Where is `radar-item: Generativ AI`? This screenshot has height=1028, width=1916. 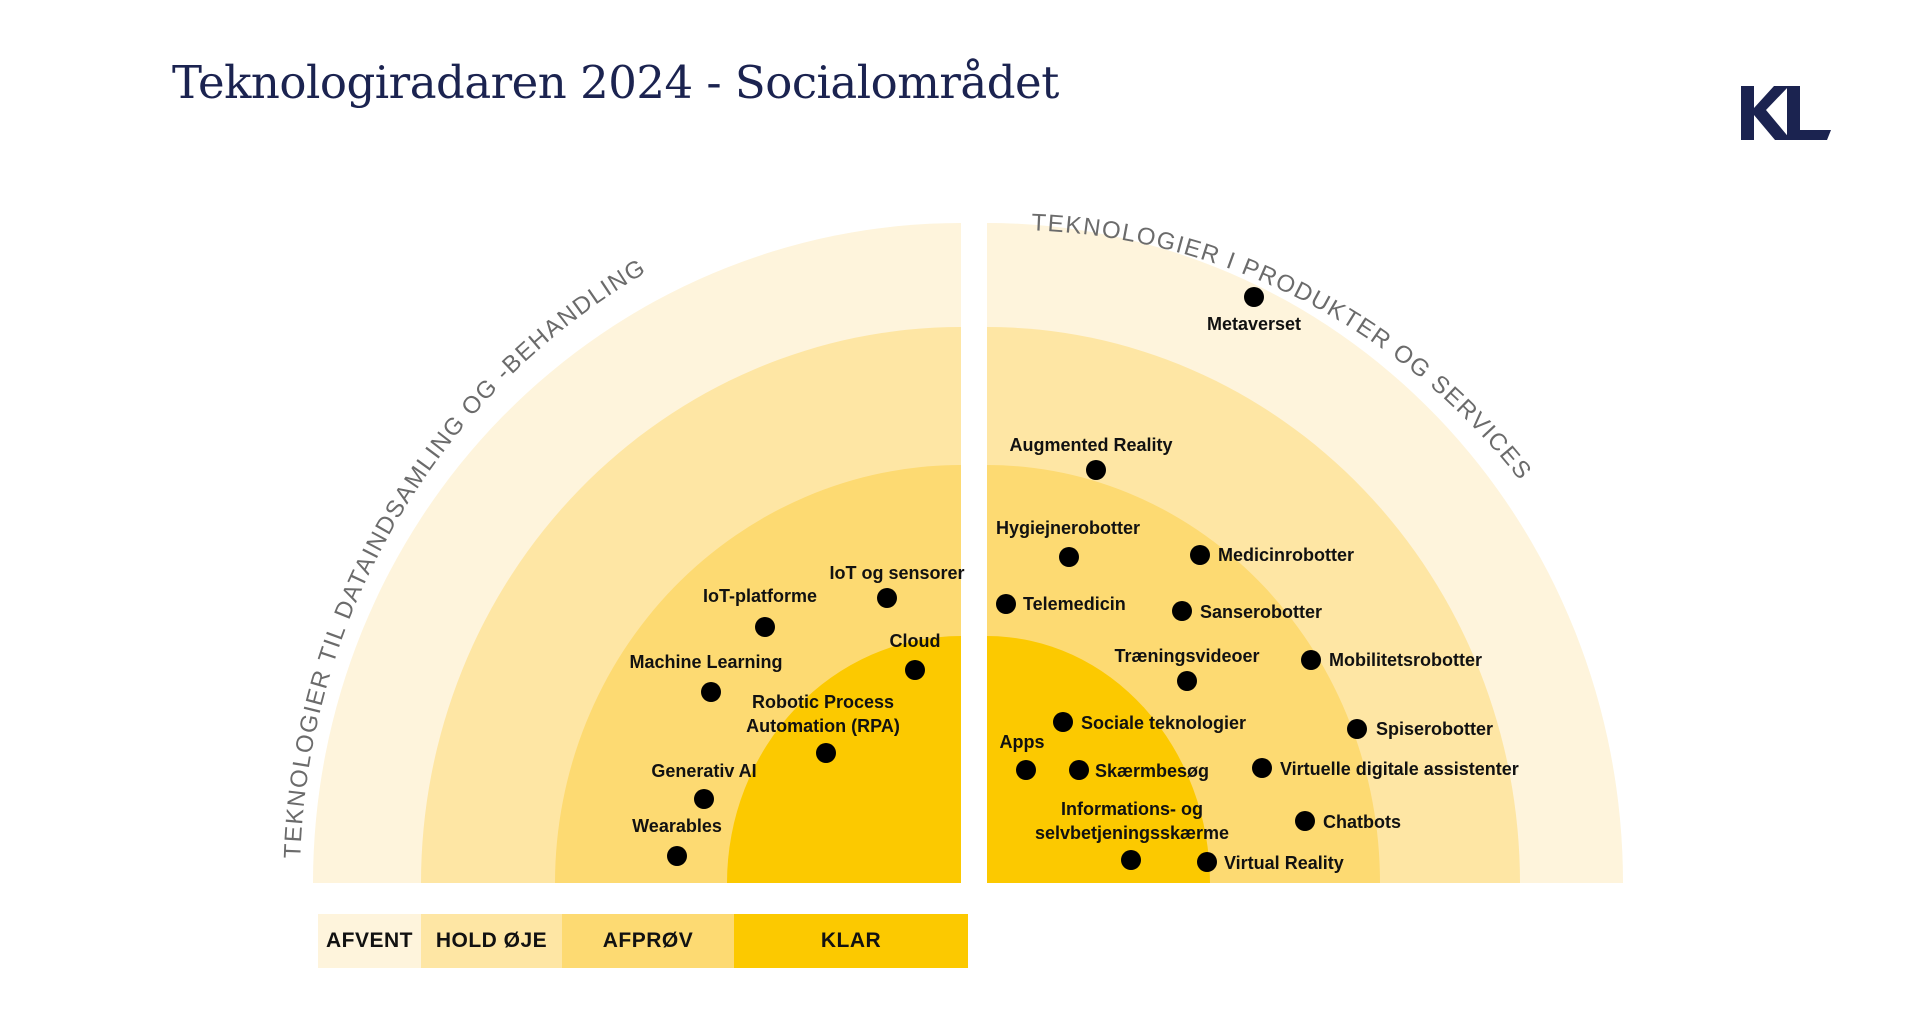
radar-item: Generativ AI is located at coordinates (704, 785).